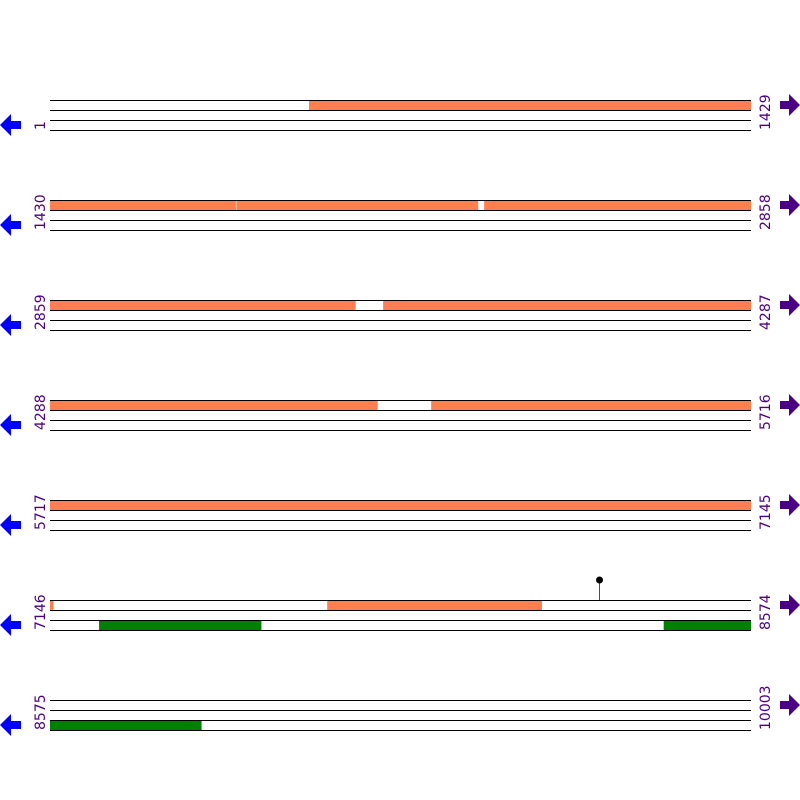 This screenshot has width=800, height=800. Describe the element at coordinates (400, 415) in the screenshot. I see `sequence-row: 4288 5716` at that location.